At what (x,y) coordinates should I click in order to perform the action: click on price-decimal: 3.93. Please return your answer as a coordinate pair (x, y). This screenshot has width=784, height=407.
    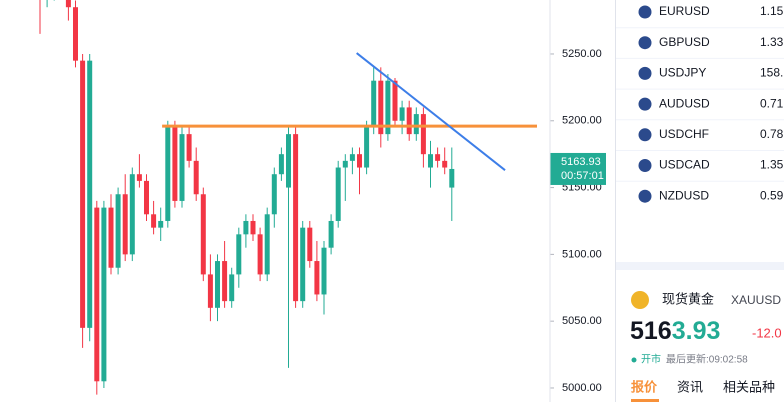
    Looking at the image, I should click on (696, 331).